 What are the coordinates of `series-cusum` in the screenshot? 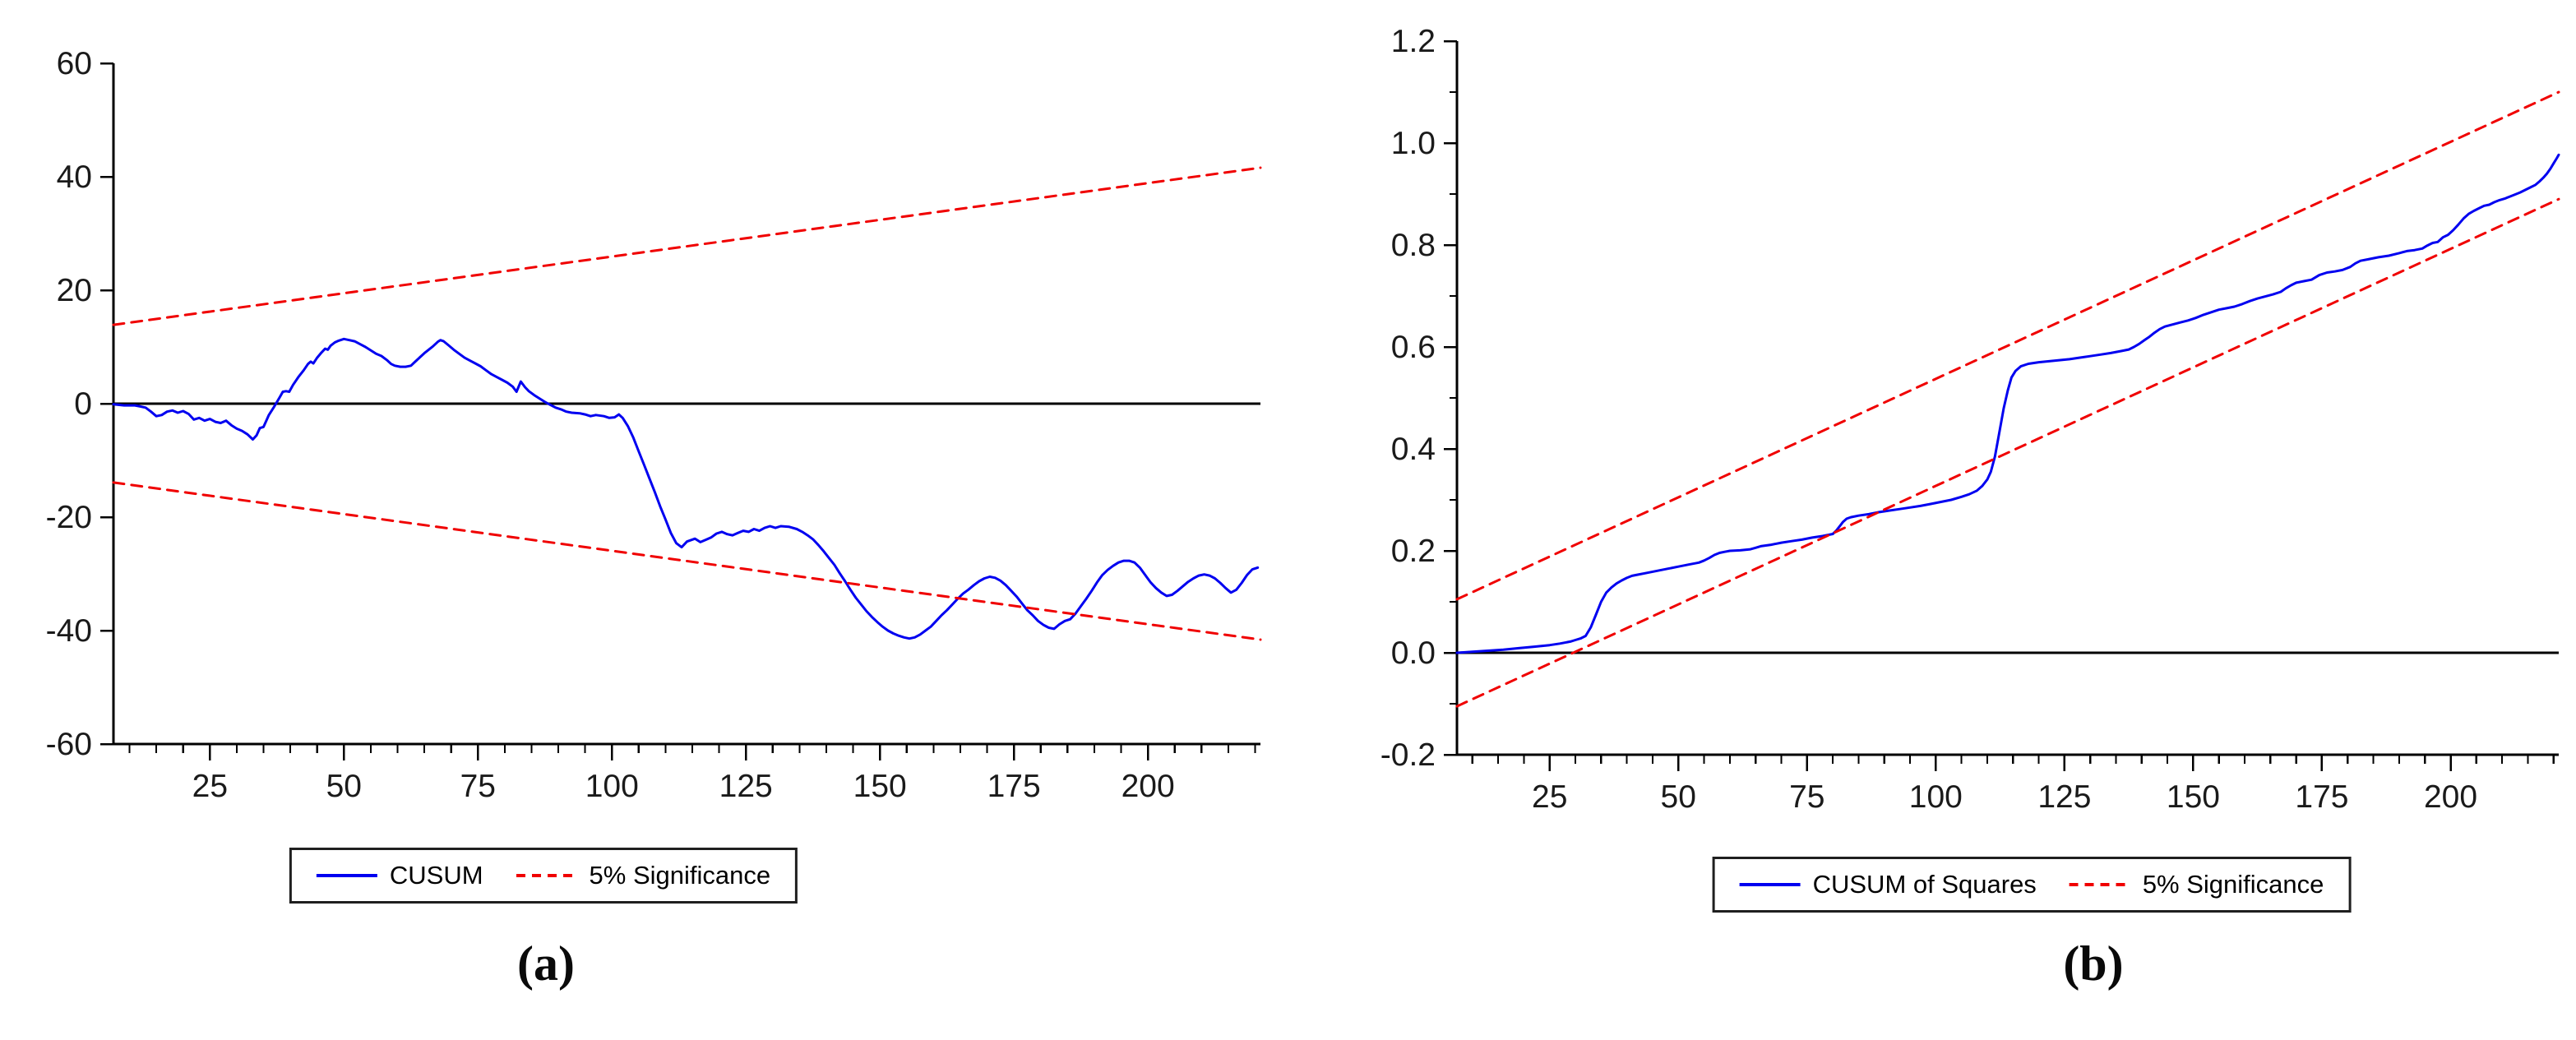 It's located at (686, 488).